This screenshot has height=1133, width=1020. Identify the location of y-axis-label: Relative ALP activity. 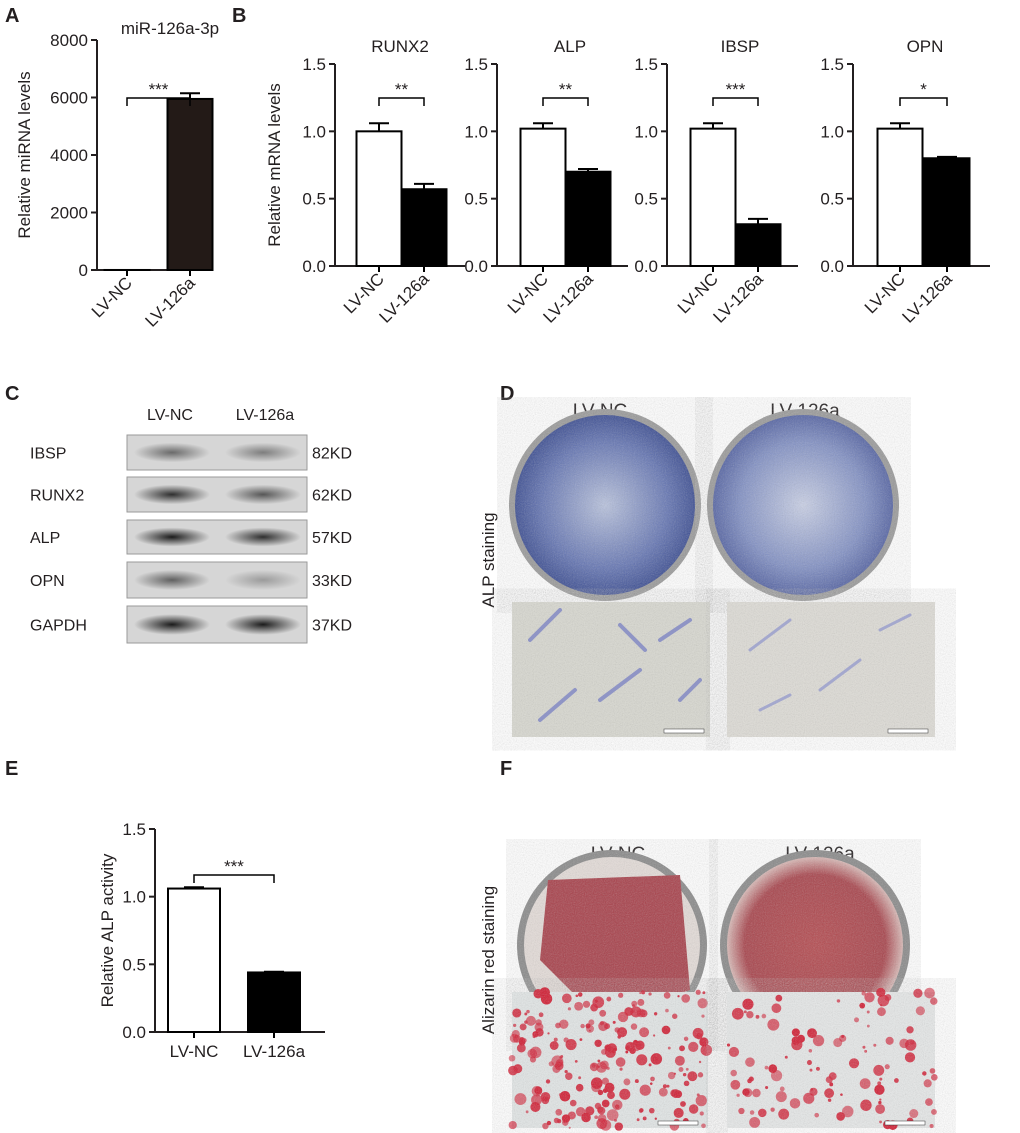
(107, 930).